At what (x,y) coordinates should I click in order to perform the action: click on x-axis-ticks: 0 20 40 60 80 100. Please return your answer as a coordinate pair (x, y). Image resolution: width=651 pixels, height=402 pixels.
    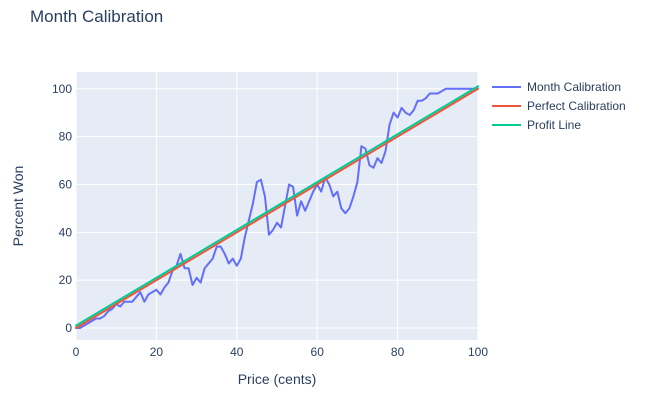
    Looking at the image, I should click on (281, 352).